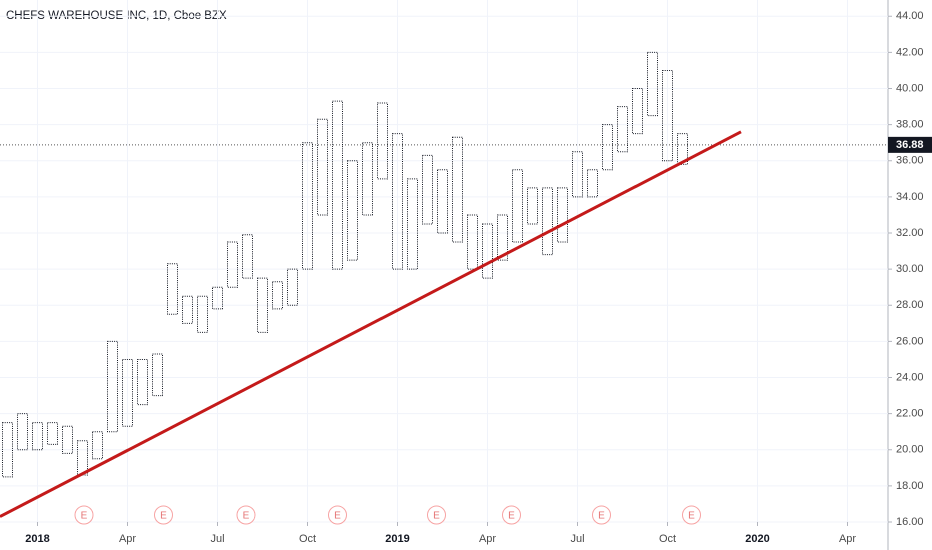  Describe the element at coordinates (757, 539) in the screenshot. I see `x-tick-label: 2020` at that location.